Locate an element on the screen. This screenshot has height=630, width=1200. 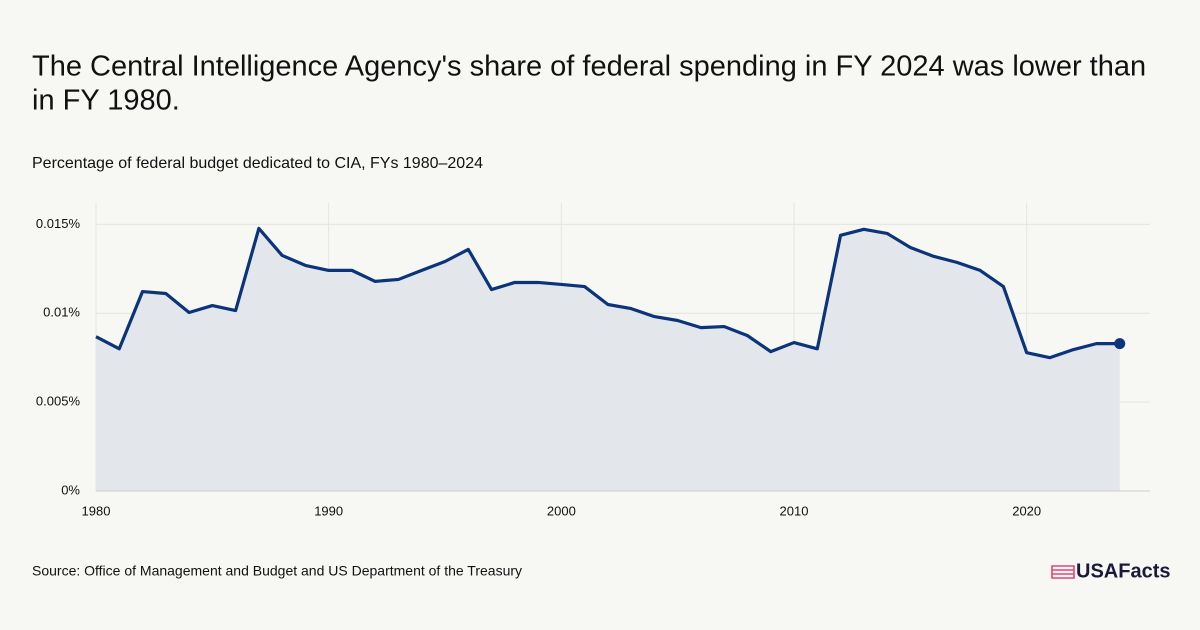
x-tick-label: 2020 is located at coordinates (1026, 510).